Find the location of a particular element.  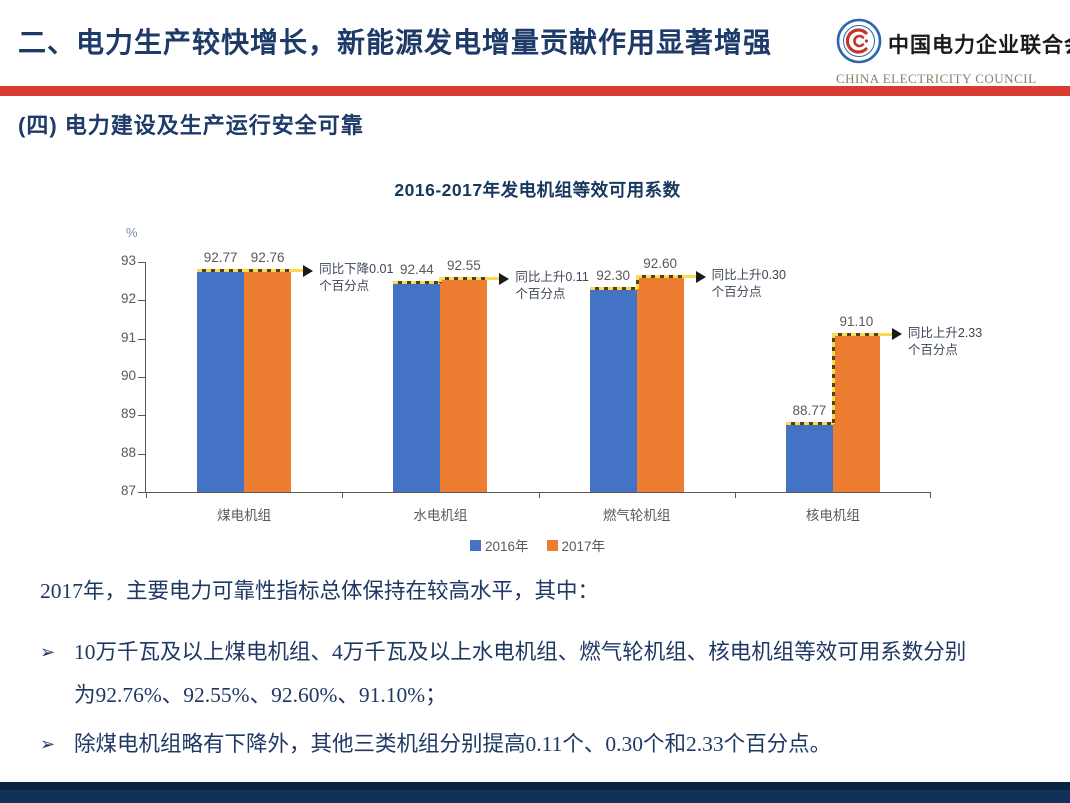

y-axis-tick-label: 92 is located at coordinates (128, 299).